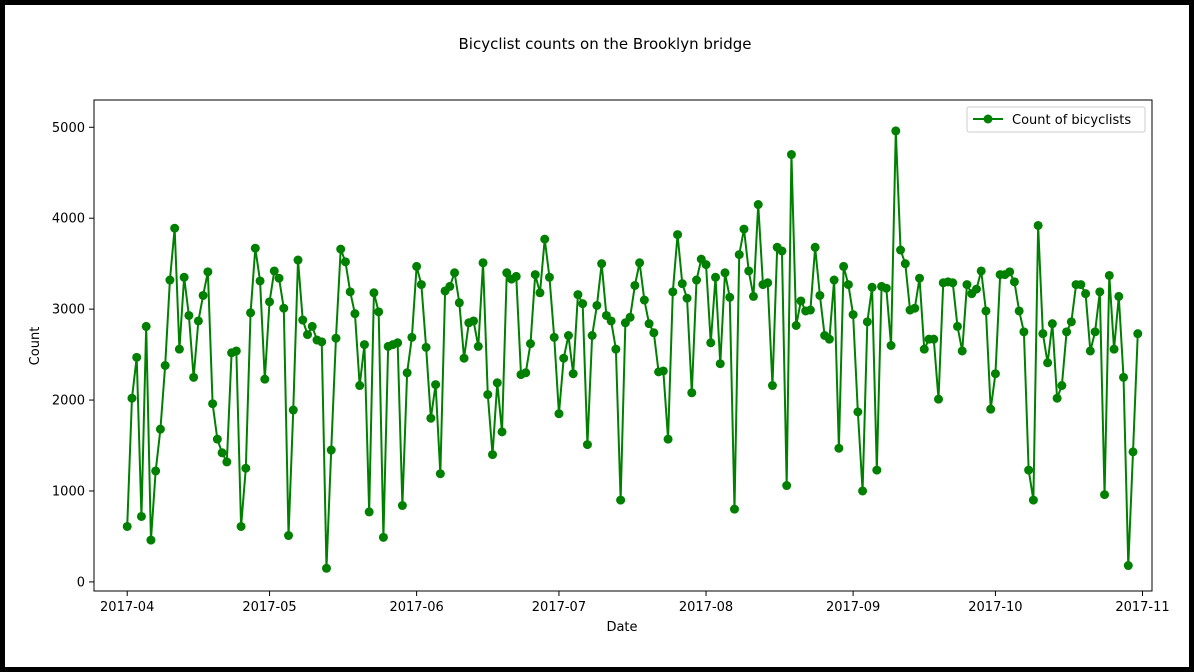  I want to click on x-tick-label: 2017-11, so click(1142, 607).